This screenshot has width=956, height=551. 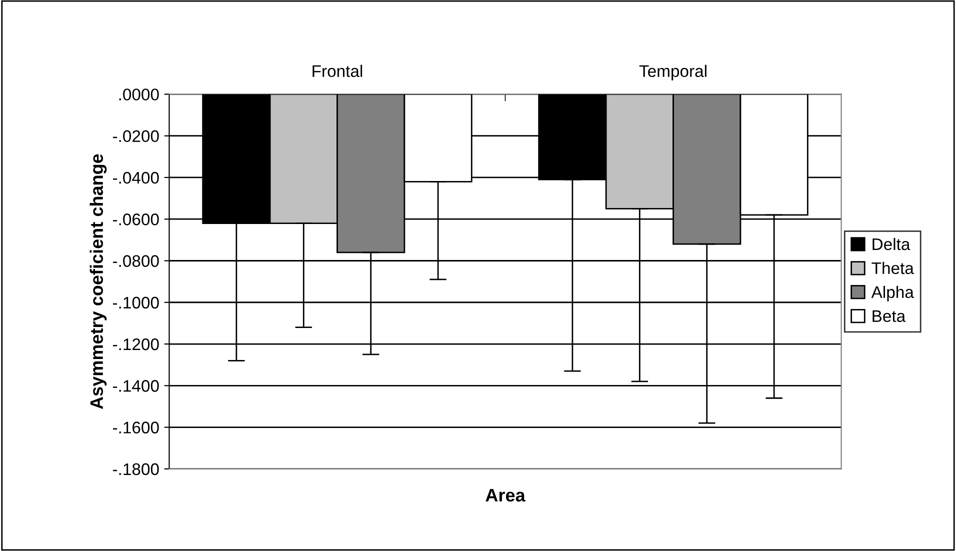 What do you see at coordinates (135, 178) in the screenshot?
I see `y-tick-label: -.0400` at bounding box center [135, 178].